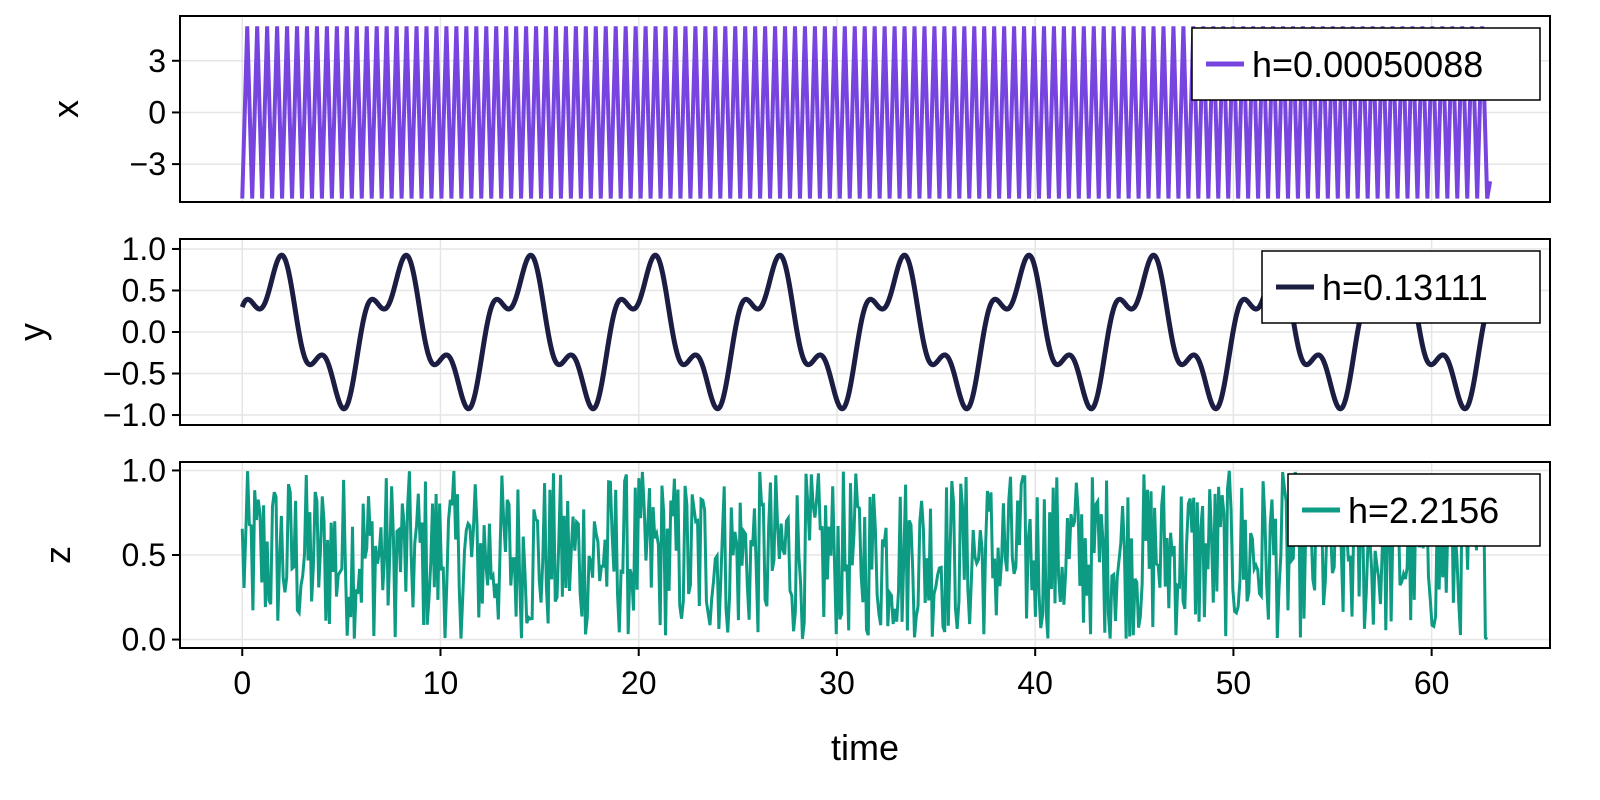 The width and height of the screenshot is (1600, 800). I want to click on x-tick-label: 30, so click(837, 683).